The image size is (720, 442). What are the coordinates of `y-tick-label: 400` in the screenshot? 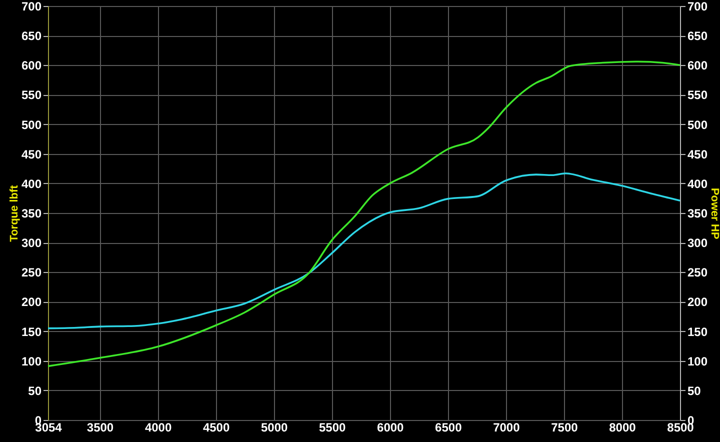 It's located at (31, 183).